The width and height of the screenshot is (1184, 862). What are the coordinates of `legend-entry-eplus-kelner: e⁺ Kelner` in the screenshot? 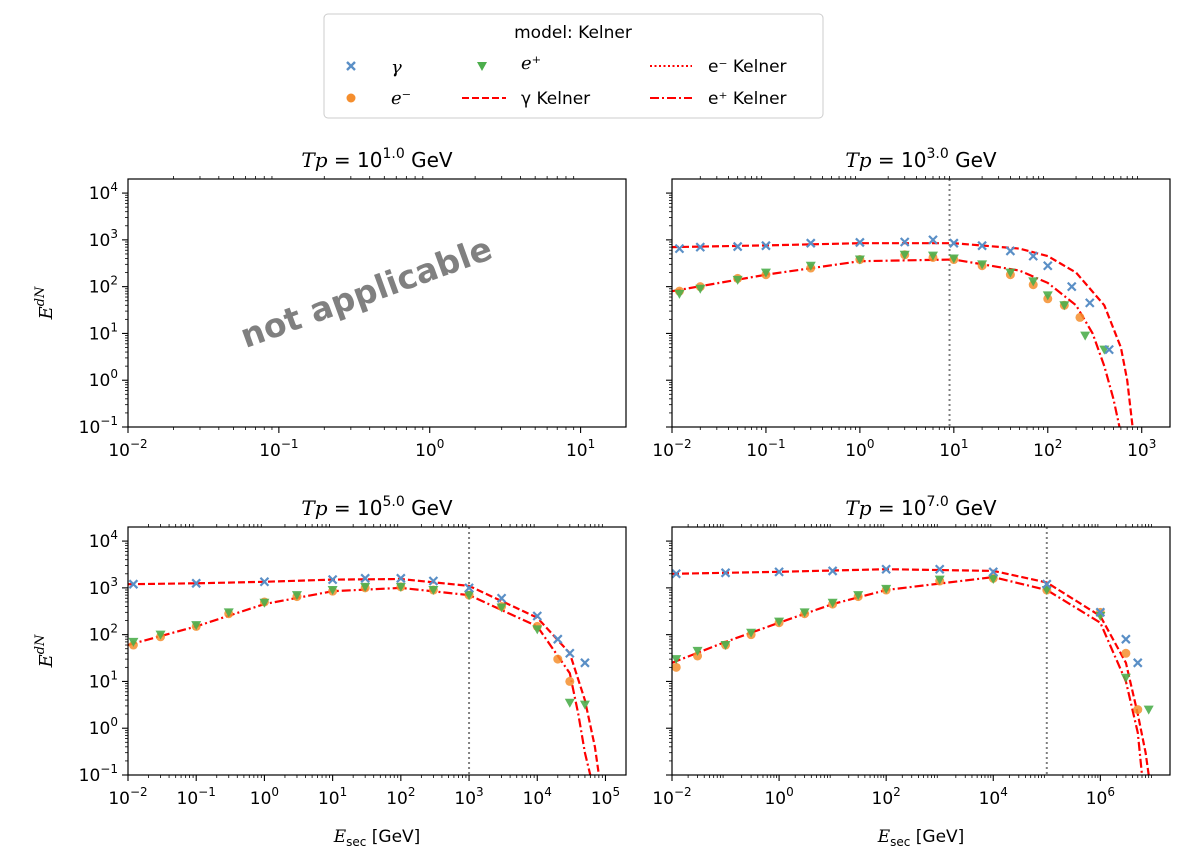 It's located at (718, 99).